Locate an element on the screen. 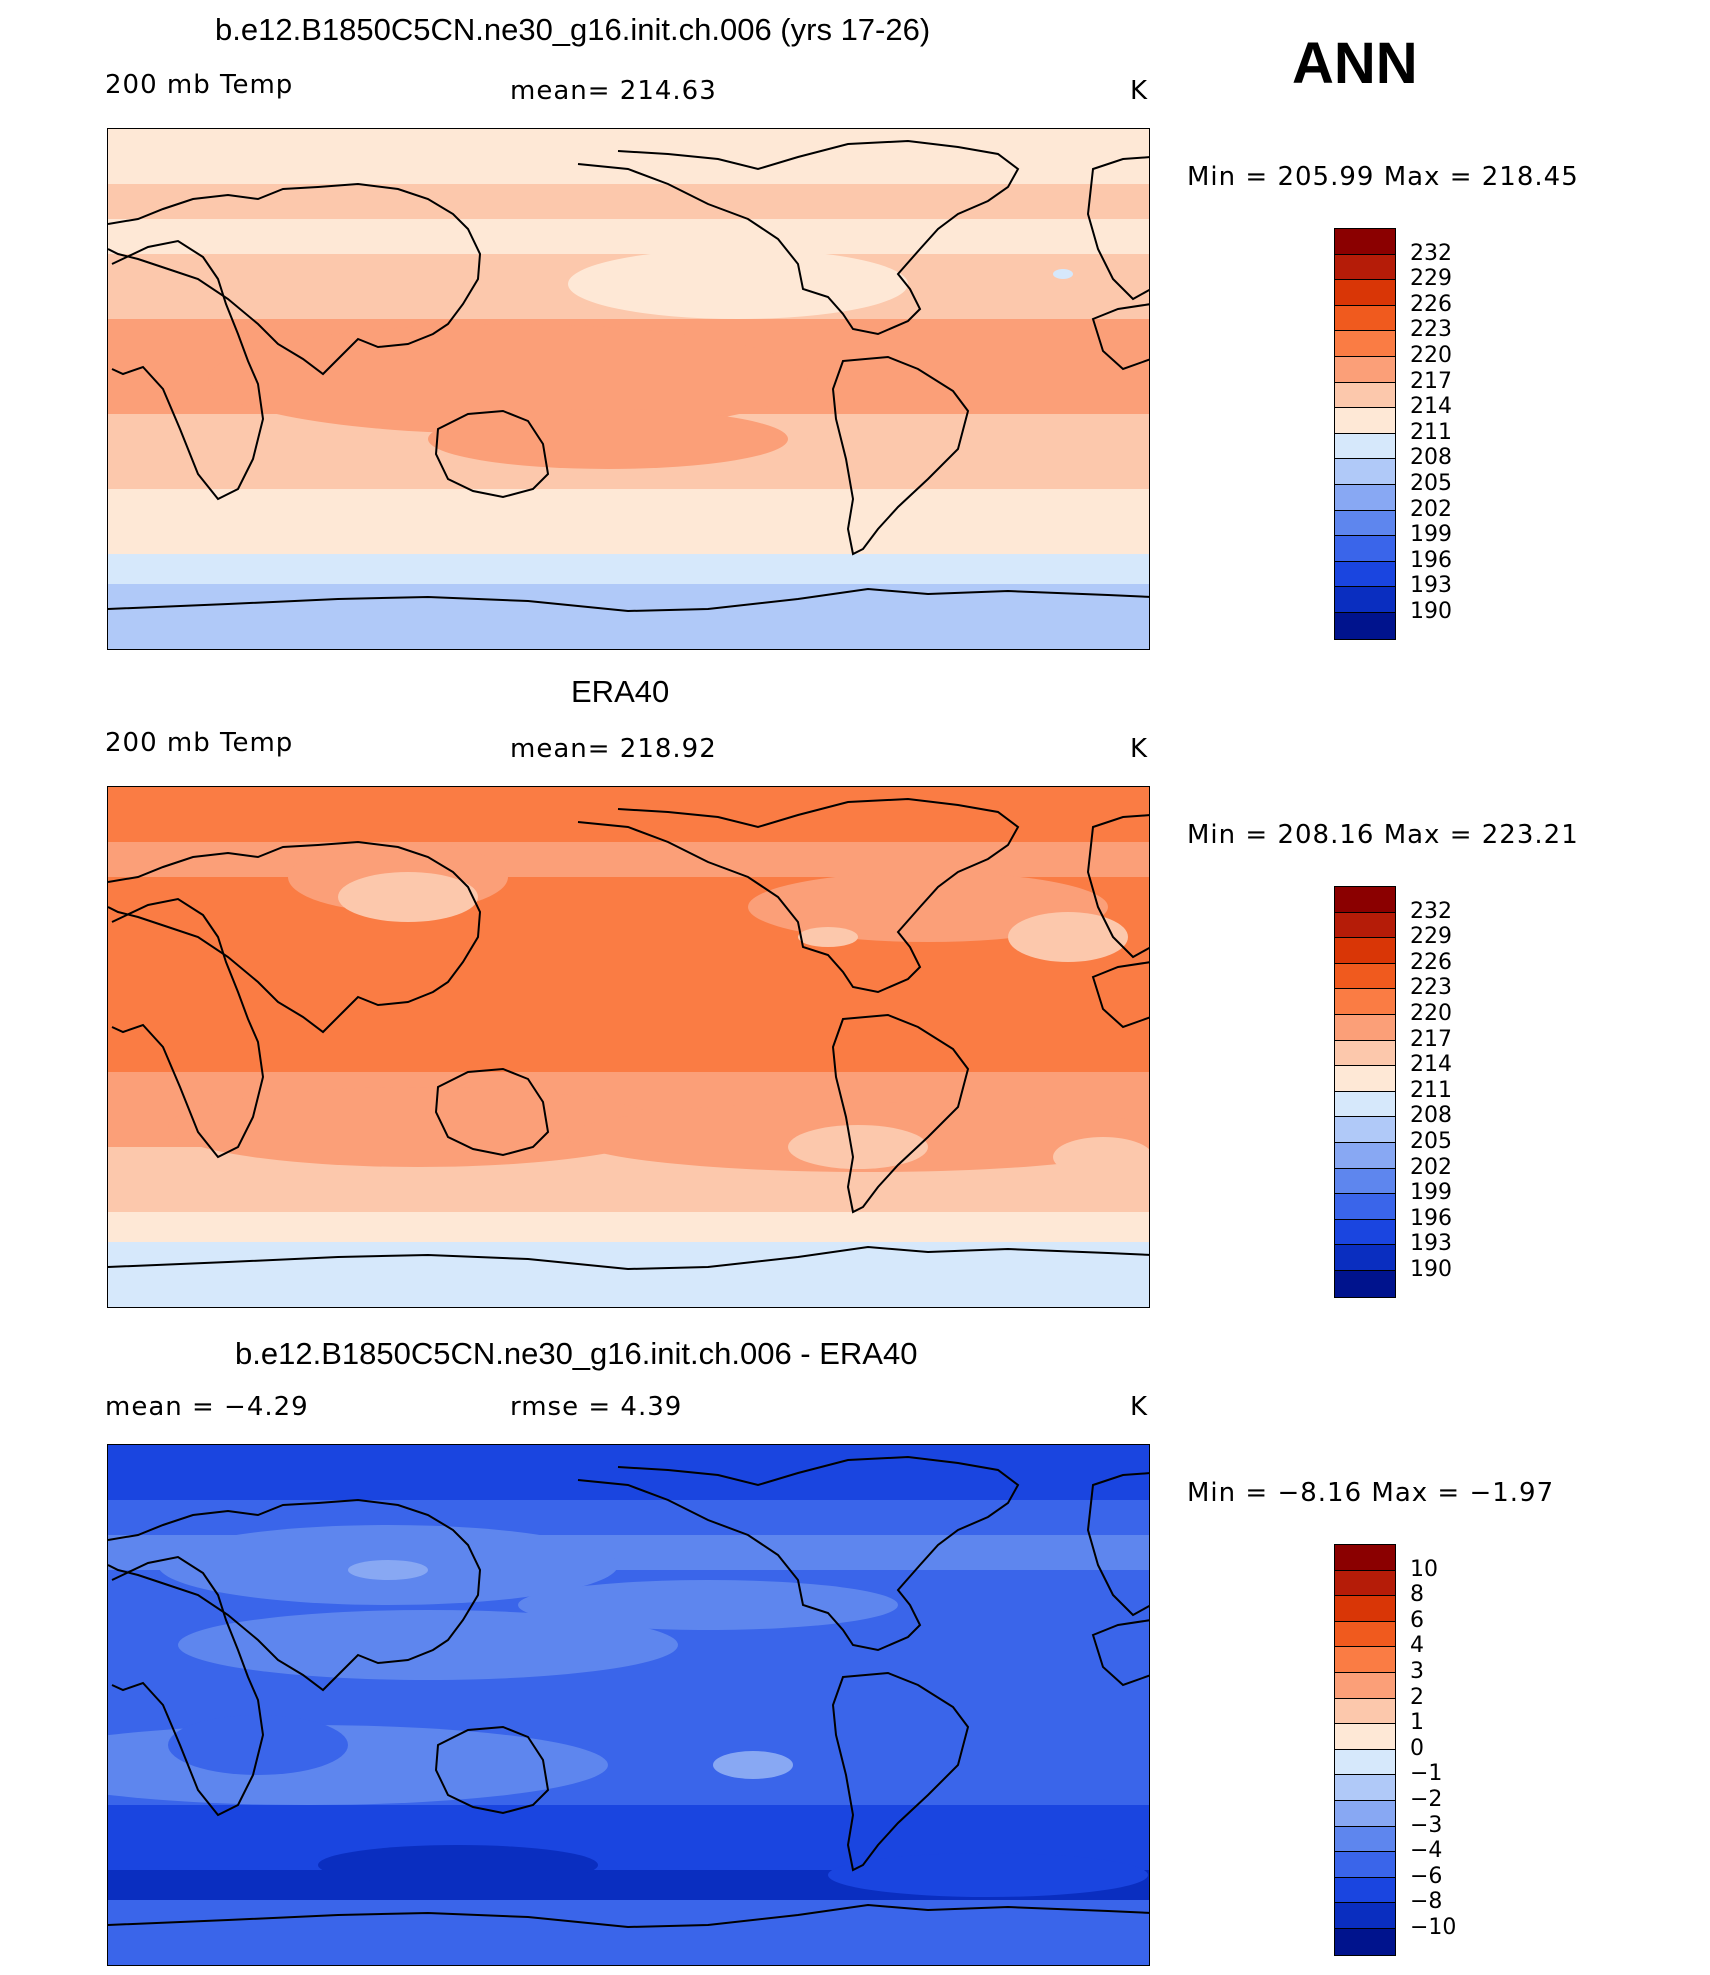  season-label: ANN is located at coordinates (1355, 63).